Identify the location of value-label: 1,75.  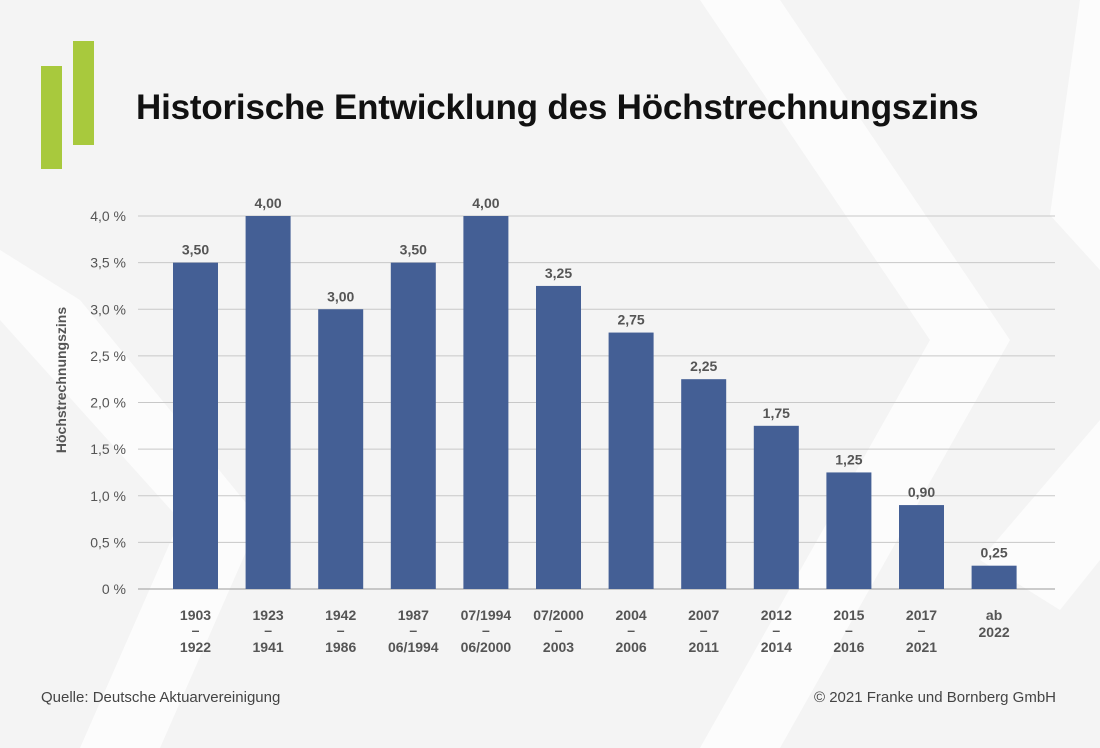
(776, 413).